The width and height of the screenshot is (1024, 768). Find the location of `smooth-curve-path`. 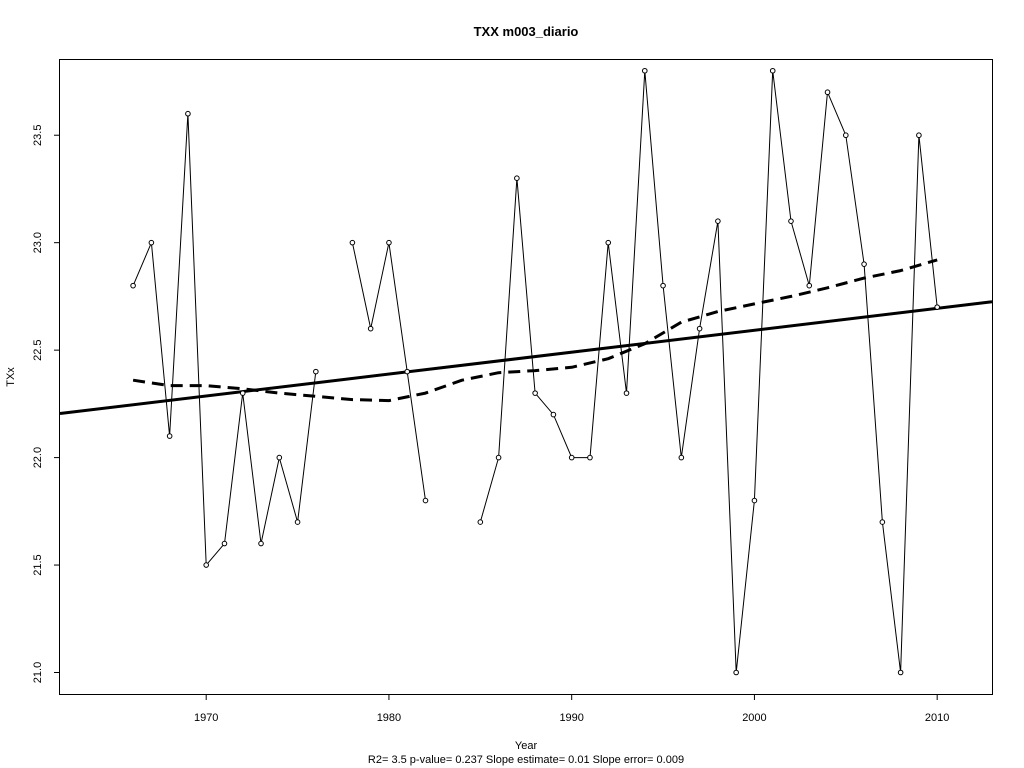

smooth-curve-path is located at coordinates (535, 330).